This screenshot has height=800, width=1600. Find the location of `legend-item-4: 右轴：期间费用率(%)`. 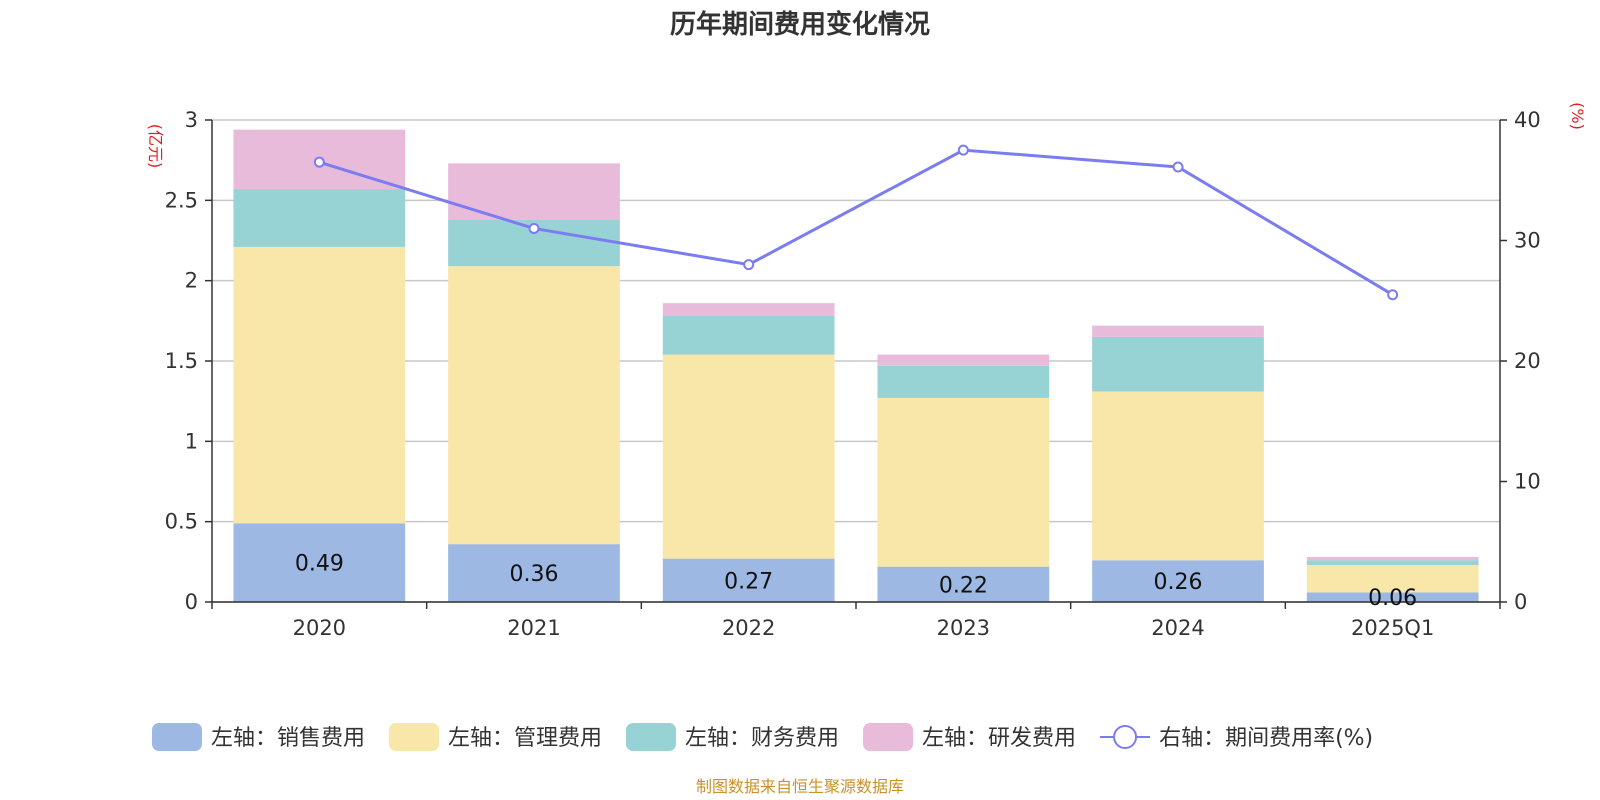

legend-item-4: 右轴：期间费用率(%) is located at coordinates (1236, 738).